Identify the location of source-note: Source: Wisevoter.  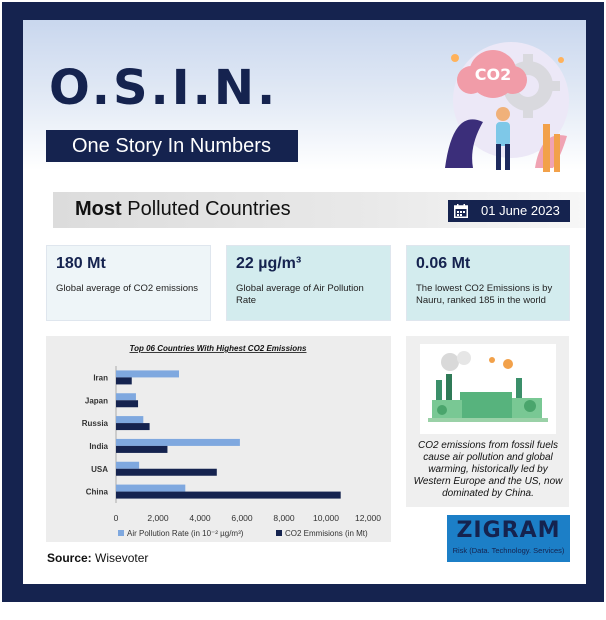
(97, 558).